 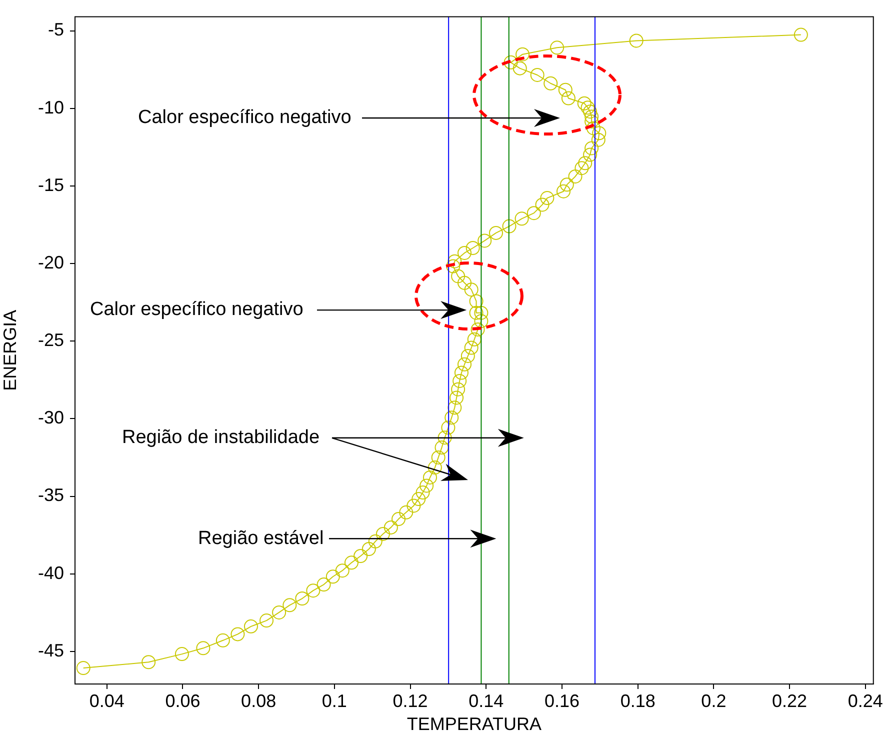 I want to click on y-tick-label: -5, so click(x=56, y=30).